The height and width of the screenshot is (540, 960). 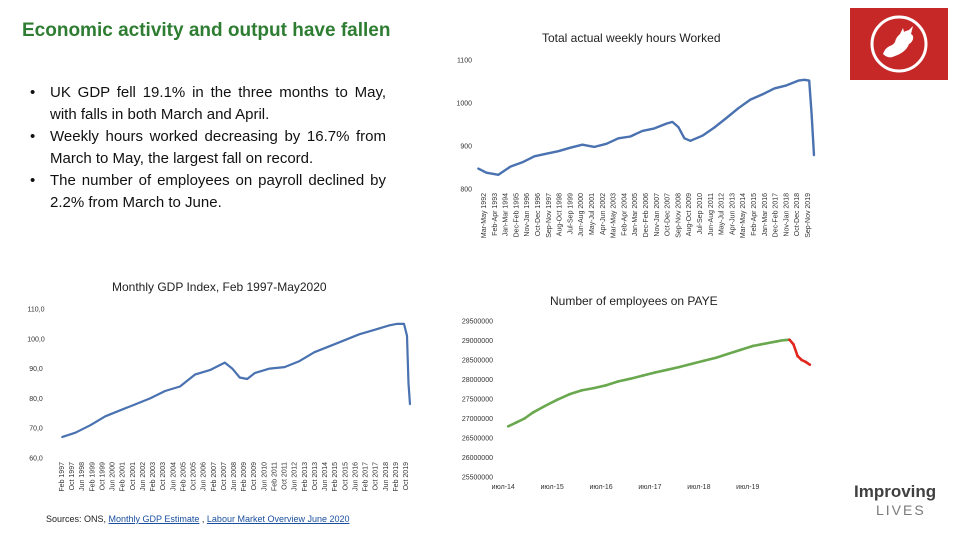 I want to click on gdp-xtick-label: Oct 2015, so click(x=345, y=476).